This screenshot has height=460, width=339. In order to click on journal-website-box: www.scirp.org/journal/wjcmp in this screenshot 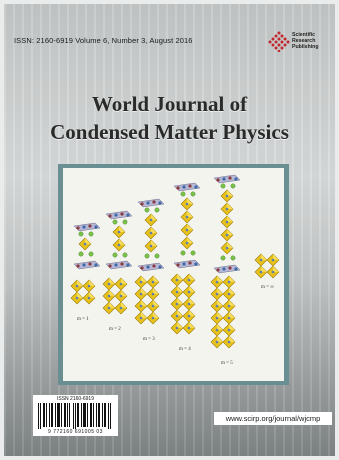, I will do `click(273, 418)`.